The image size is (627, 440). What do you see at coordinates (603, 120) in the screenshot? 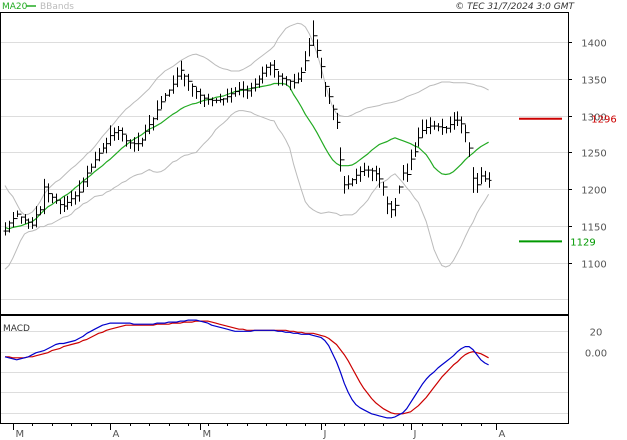
I see `resistance-label: 1296` at bounding box center [603, 120].